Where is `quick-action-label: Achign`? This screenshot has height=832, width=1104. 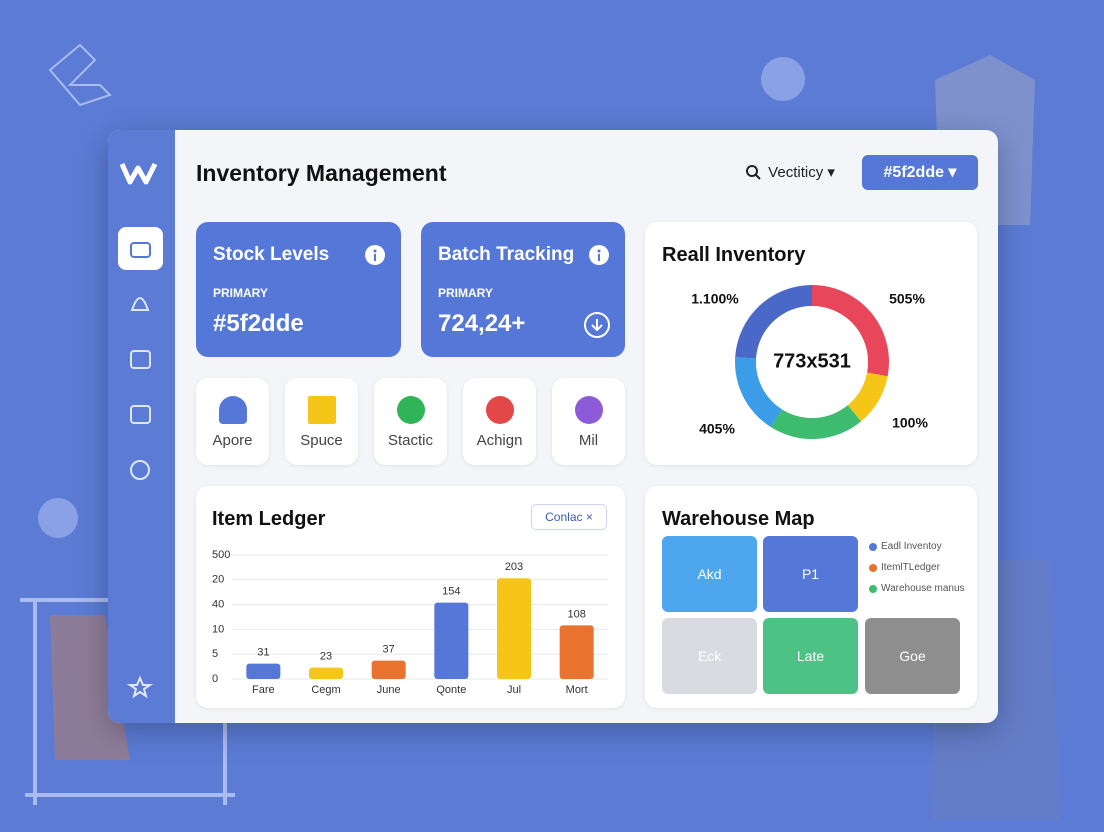 quick-action-label: Achign is located at coordinates (499, 440).